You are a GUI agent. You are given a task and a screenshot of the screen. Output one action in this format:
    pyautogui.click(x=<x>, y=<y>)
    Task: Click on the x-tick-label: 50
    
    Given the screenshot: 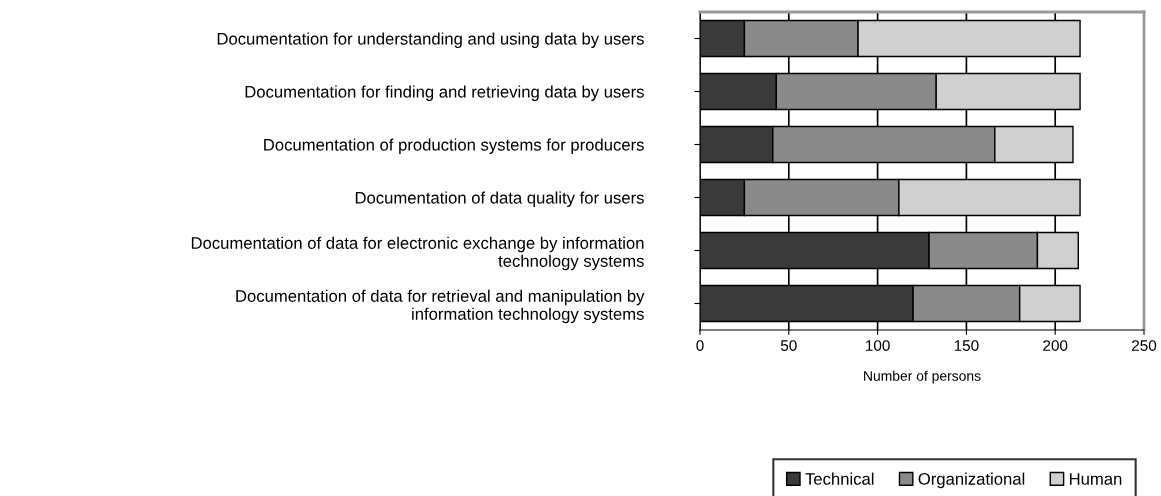 What is the action you would take?
    pyautogui.click(x=788, y=345)
    